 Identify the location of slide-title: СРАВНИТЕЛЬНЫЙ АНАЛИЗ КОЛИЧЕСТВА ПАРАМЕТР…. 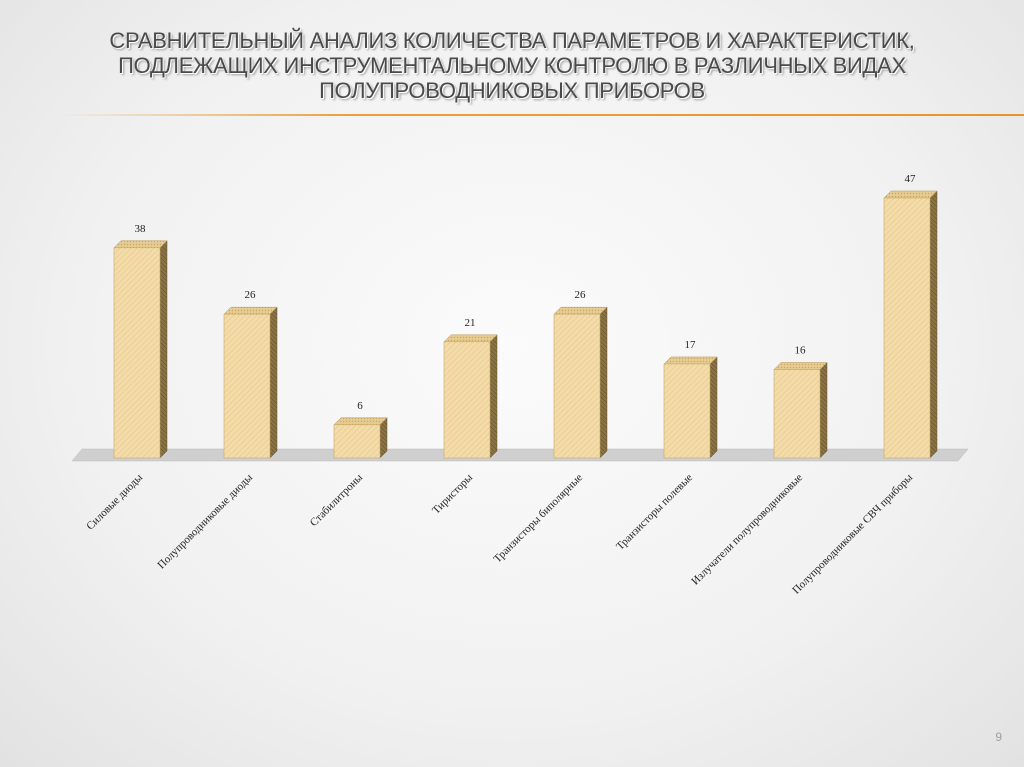
(512, 65).